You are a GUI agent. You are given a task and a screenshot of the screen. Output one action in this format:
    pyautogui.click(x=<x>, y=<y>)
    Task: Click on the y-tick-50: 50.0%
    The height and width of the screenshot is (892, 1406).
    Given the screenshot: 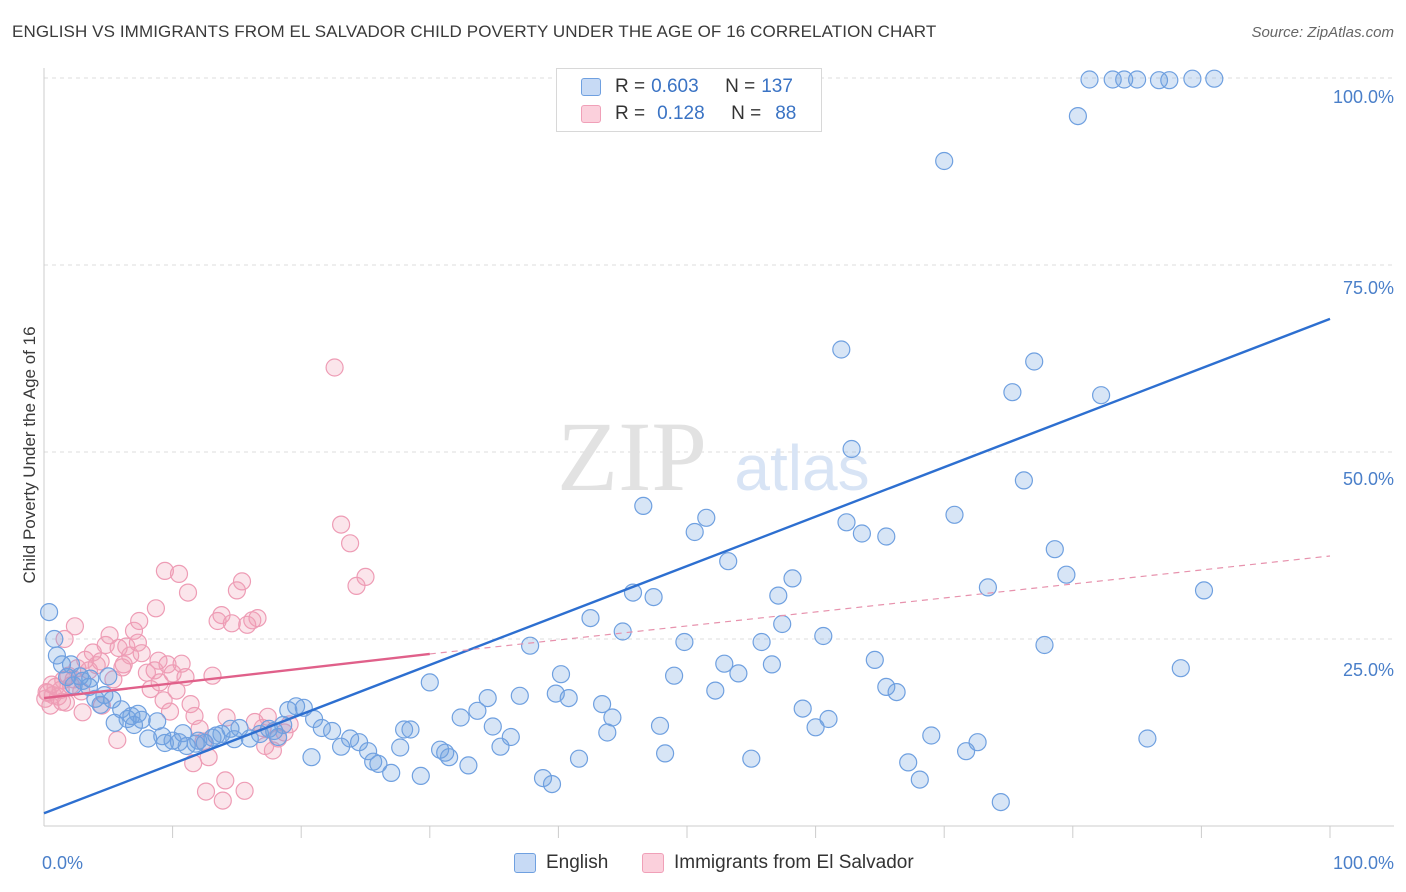 What is the action you would take?
    pyautogui.click(x=1368, y=479)
    